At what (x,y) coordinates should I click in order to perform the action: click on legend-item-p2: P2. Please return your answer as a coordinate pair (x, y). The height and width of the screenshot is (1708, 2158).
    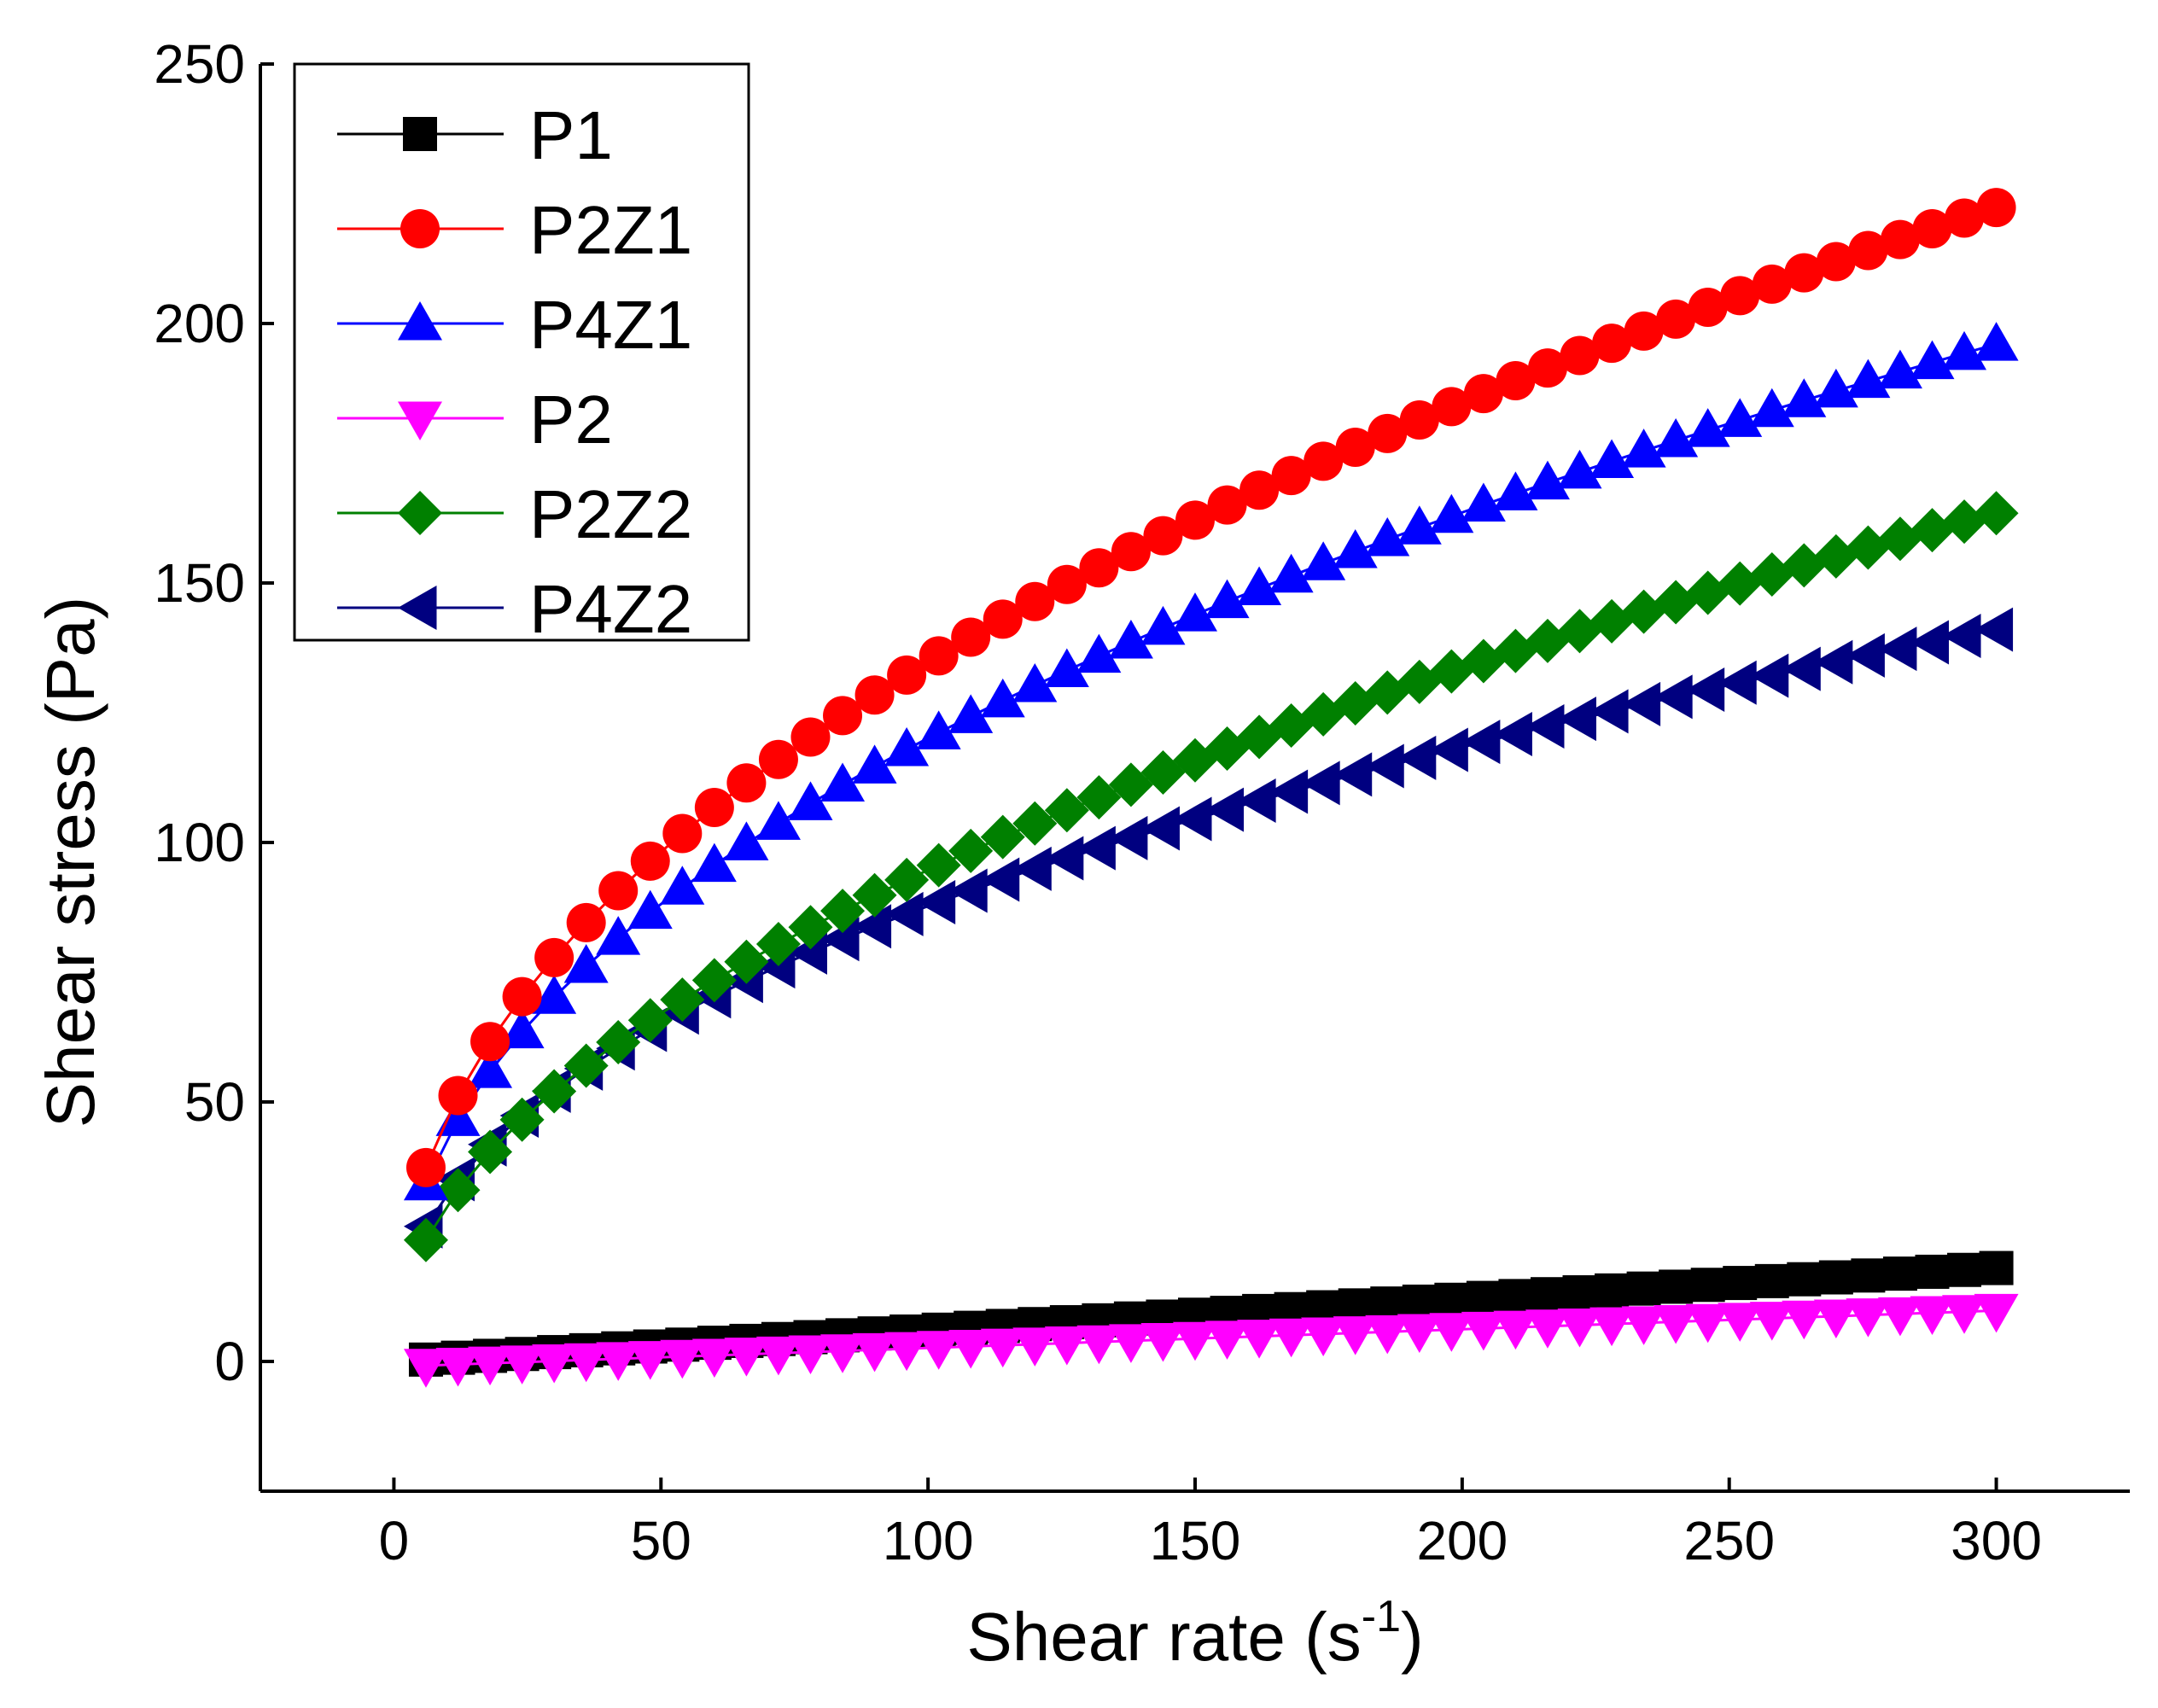
    Looking at the image, I should click on (475, 420).